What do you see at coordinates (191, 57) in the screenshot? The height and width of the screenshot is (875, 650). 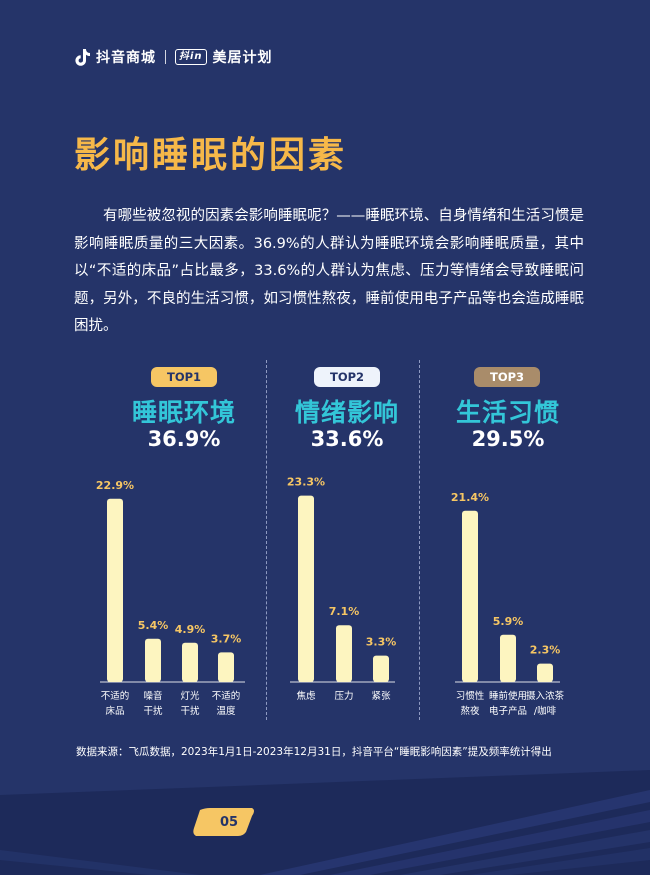 I see `brand-badge: 抖in` at bounding box center [191, 57].